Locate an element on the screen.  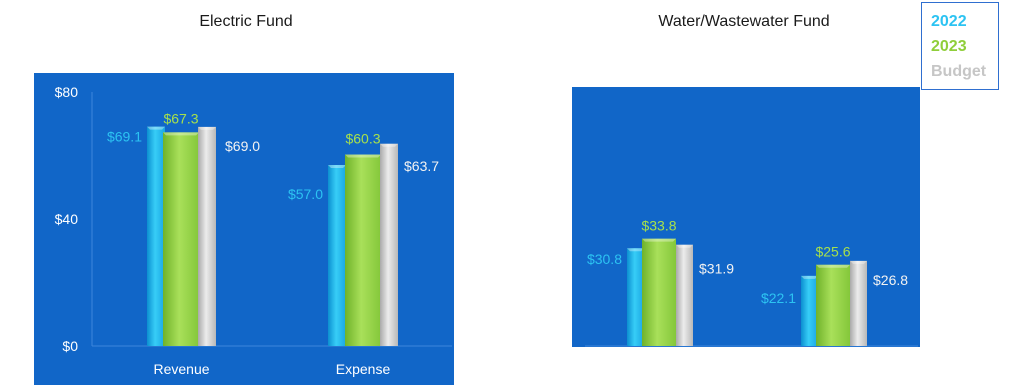
category-label-expense: Expense is located at coordinates (363, 369).